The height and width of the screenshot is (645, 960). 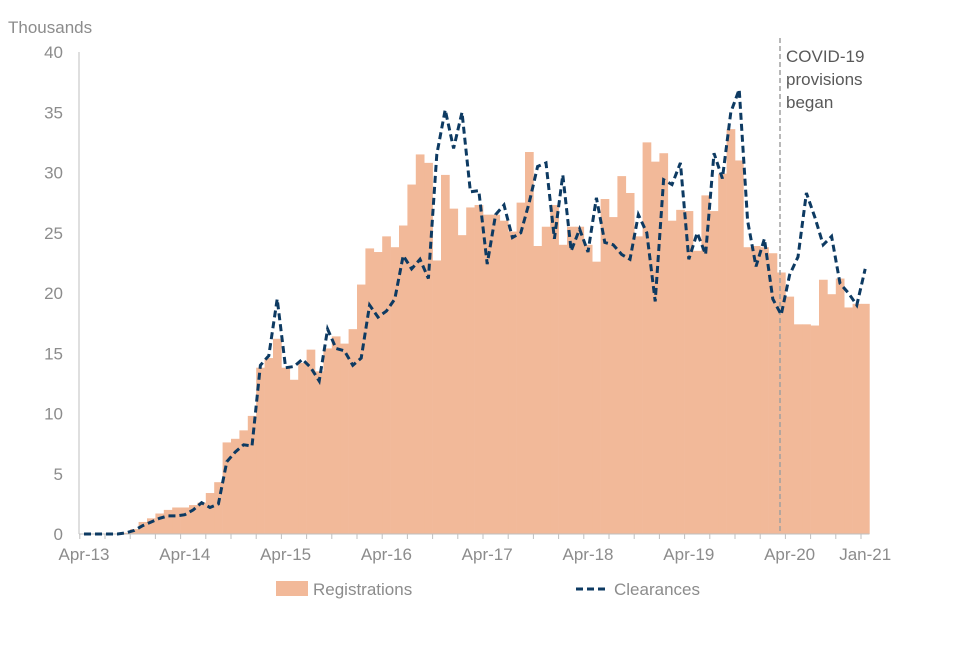 What do you see at coordinates (587, 554) in the screenshot?
I see `x-tick-label: Apr-18` at bounding box center [587, 554].